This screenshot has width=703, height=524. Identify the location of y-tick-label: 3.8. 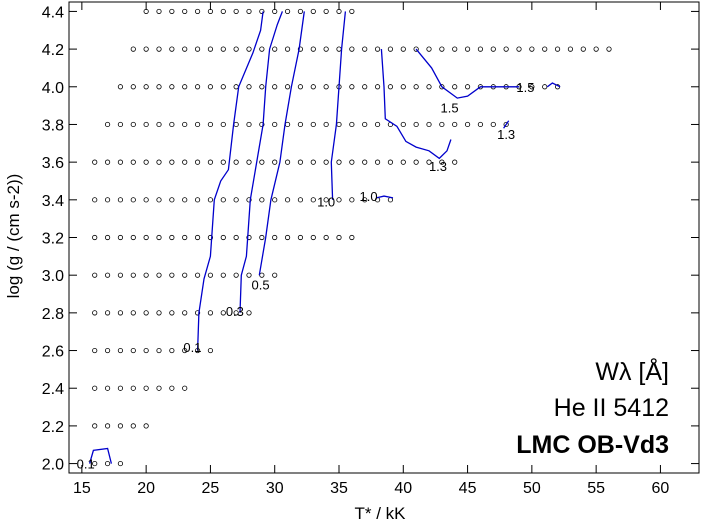
(53, 125).